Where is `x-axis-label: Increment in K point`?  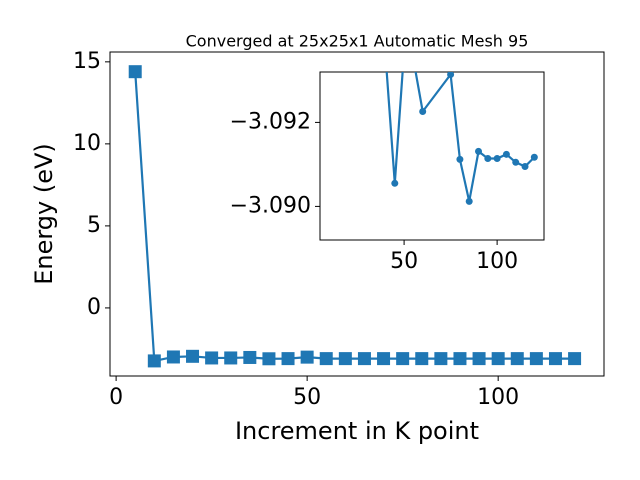 x-axis-label: Increment in K point is located at coordinates (357, 431).